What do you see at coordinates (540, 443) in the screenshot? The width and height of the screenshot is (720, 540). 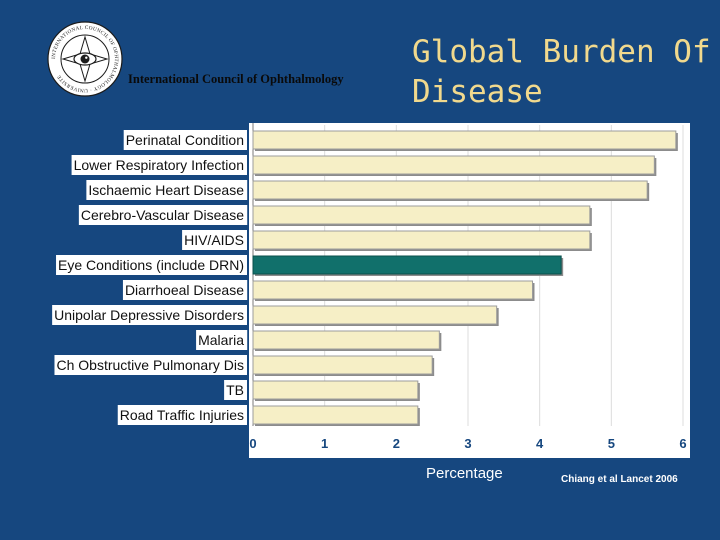 I see `x-tick-label: 4` at bounding box center [540, 443].